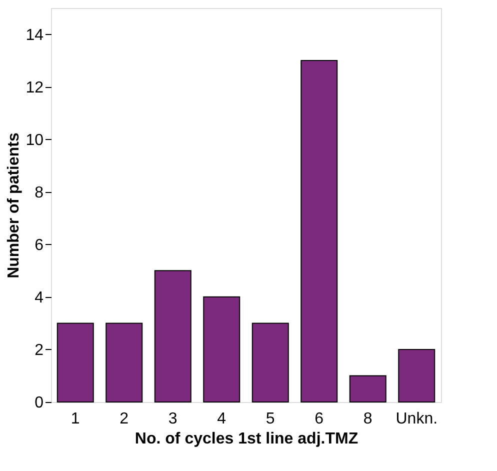 This screenshot has width=497, height=471. I want to click on x-tick-label: Unkn., so click(417, 419).